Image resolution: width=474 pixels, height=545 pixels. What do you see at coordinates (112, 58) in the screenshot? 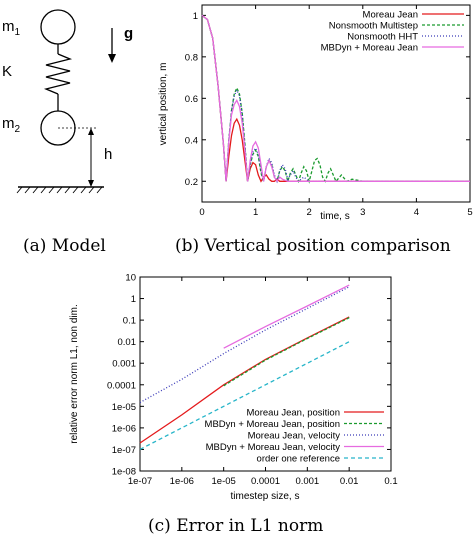
I see `gravity-arrow-head` at bounding box center [112, 58].